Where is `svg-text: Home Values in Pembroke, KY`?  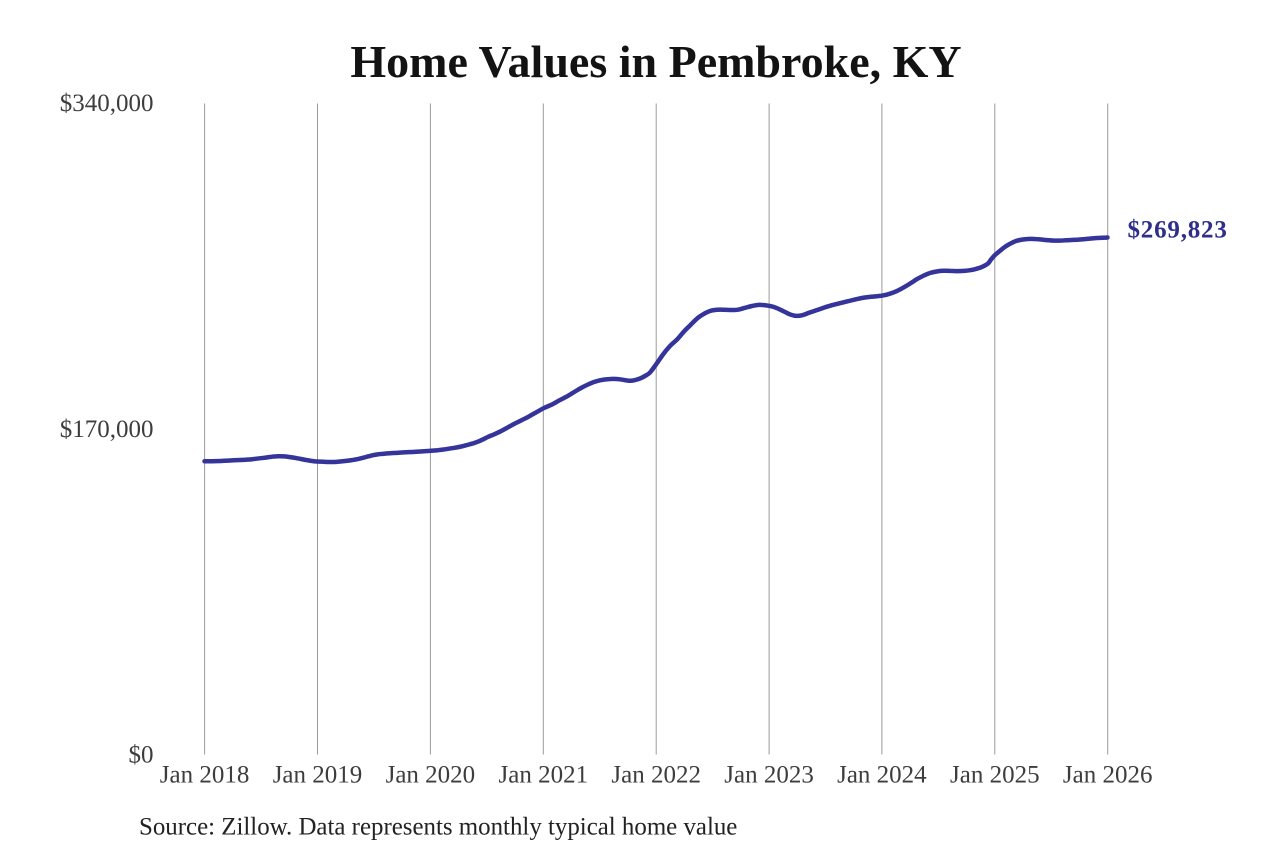
svg-text: Home Values in Pembroke, KY is located at coordinates (655, 61).